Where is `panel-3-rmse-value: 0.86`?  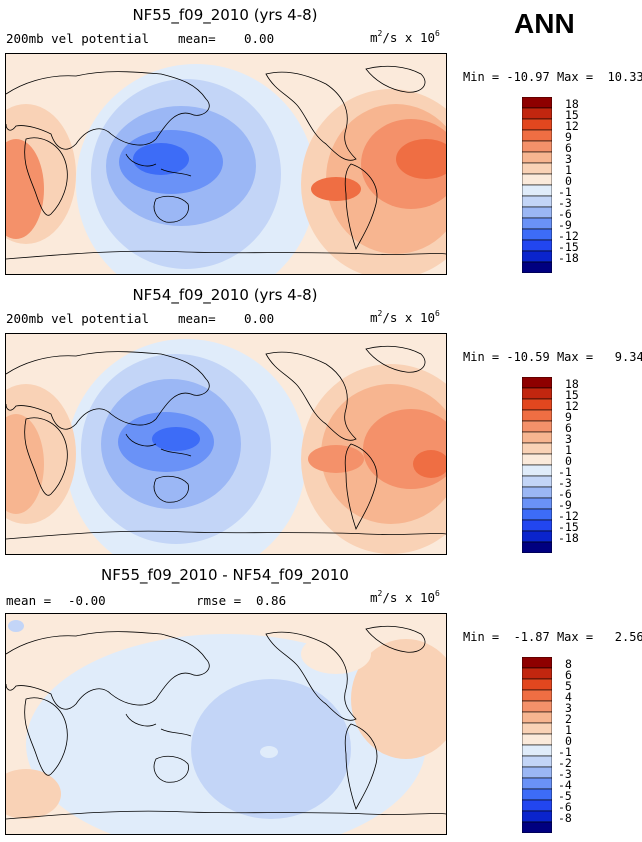
panel-3-rmse-value: 0.86 is located at coordinates (271, 600).